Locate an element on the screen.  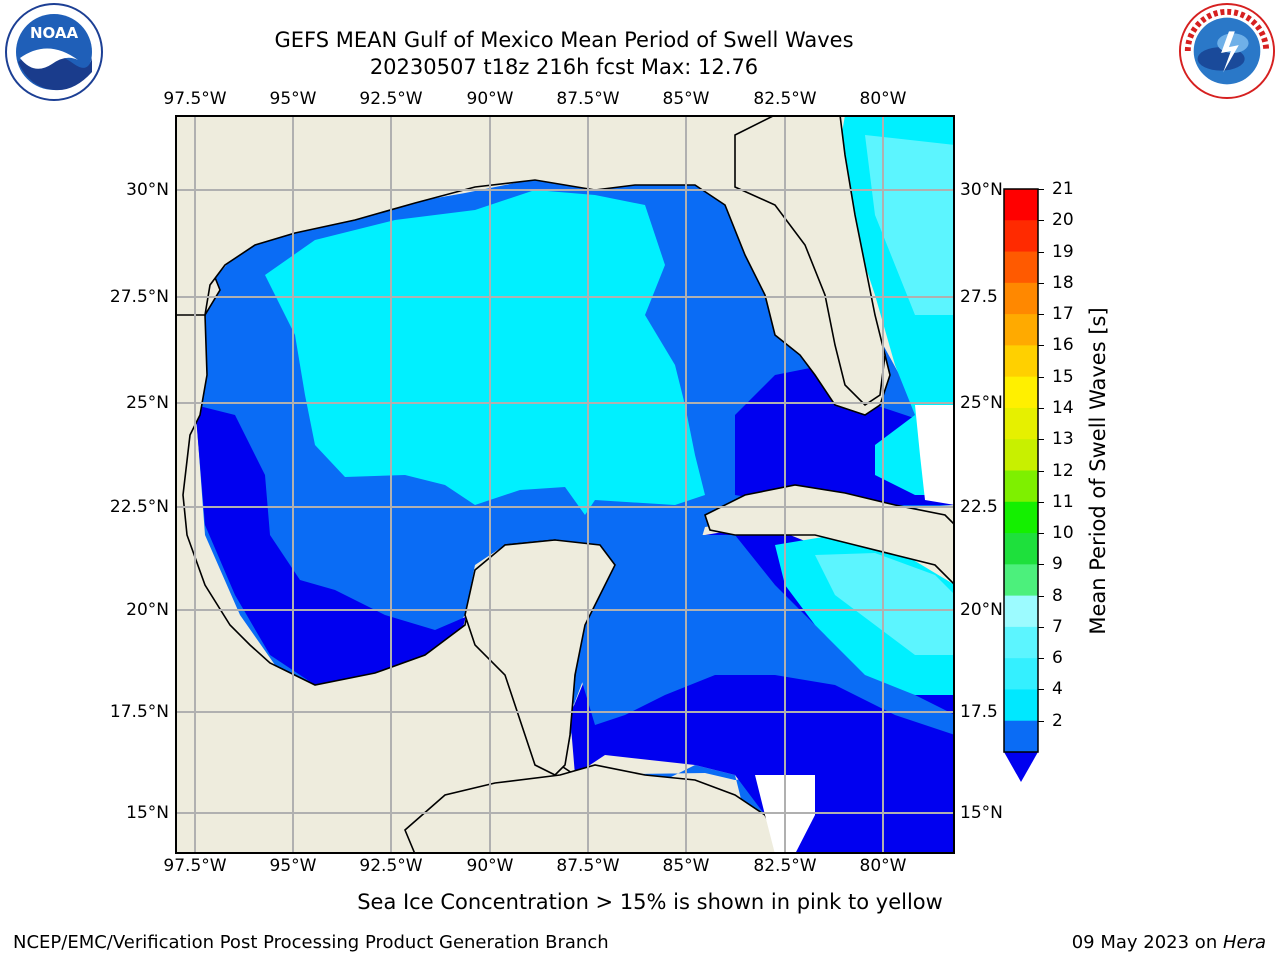
colorbar-tick-label: 8 is located at coordinates (1057, 595).